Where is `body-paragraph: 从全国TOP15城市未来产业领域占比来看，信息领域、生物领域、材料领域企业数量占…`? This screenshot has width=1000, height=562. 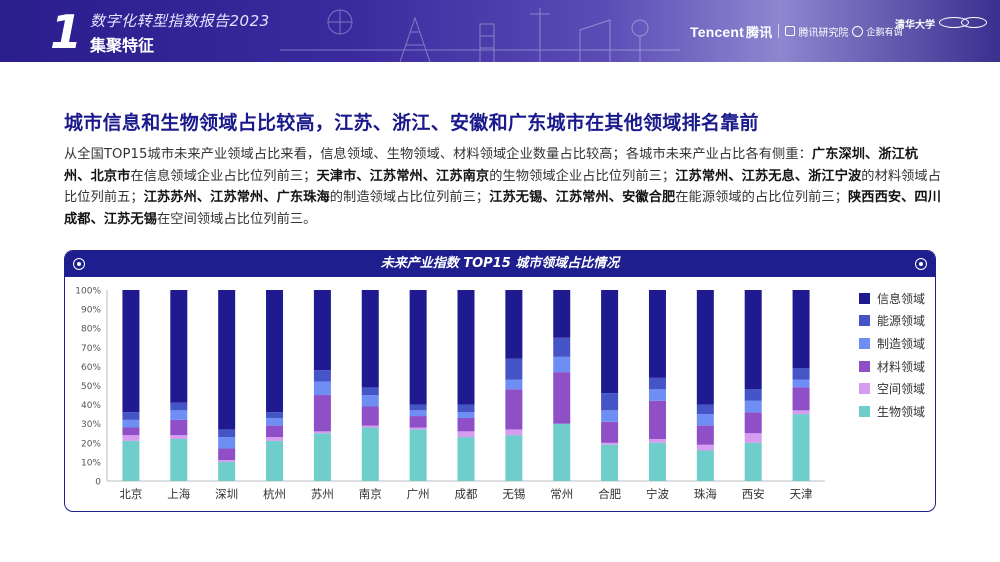 body-paragraph: 从全国TOP15城市未来产业领域占比来看，信息领域、生物领域、材料领域企业数量占… is located at coordinates (504, 187).